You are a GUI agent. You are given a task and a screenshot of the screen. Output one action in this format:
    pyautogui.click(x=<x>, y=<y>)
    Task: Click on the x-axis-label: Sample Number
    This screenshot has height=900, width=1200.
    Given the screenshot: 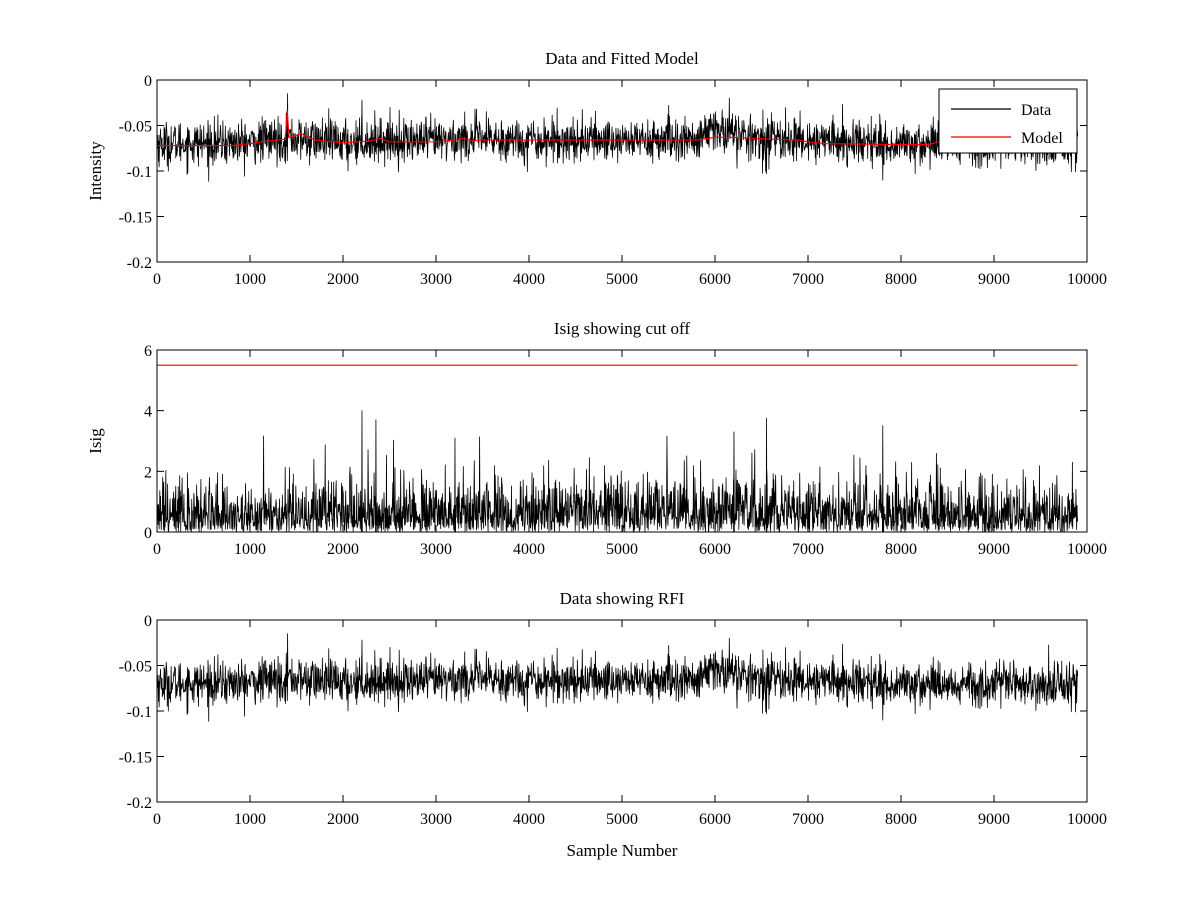 What is the action you would take?
    pyautogui.click(x=622, y=850)
    